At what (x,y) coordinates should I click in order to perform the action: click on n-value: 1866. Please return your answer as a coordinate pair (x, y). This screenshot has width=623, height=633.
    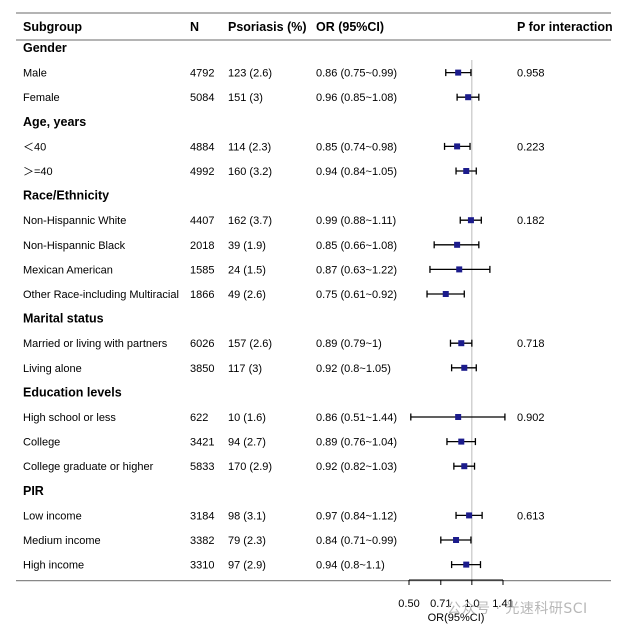
    Looking at the image, I should click on (202, 295).